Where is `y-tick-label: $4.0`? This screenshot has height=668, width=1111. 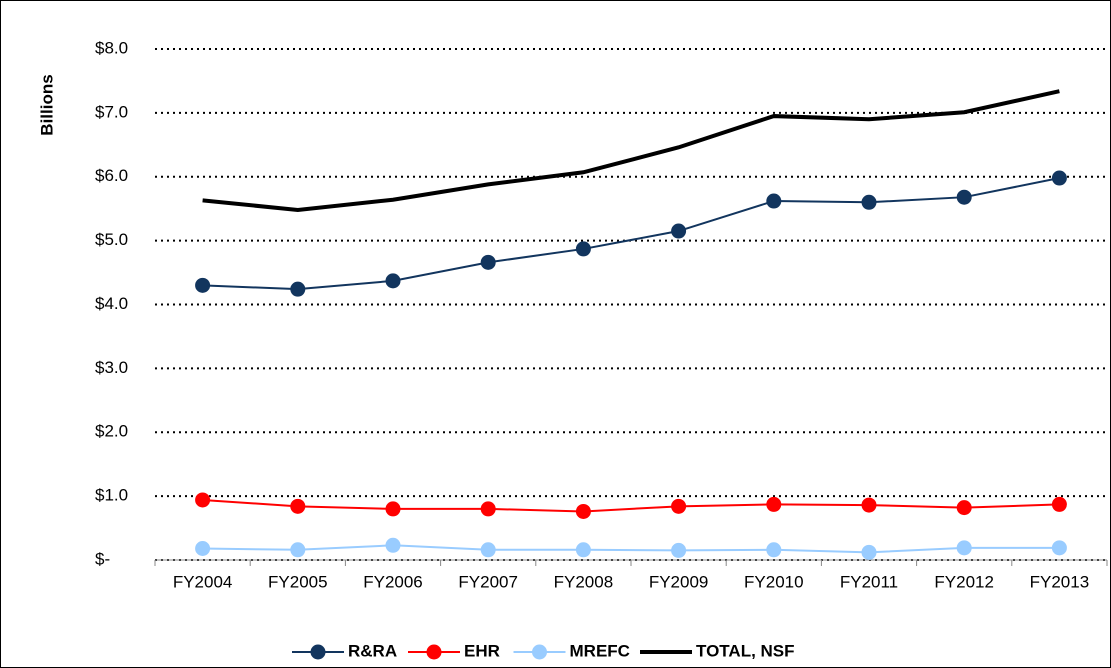 y-tick-label: $4.0 is located at coordinates (111, 303).